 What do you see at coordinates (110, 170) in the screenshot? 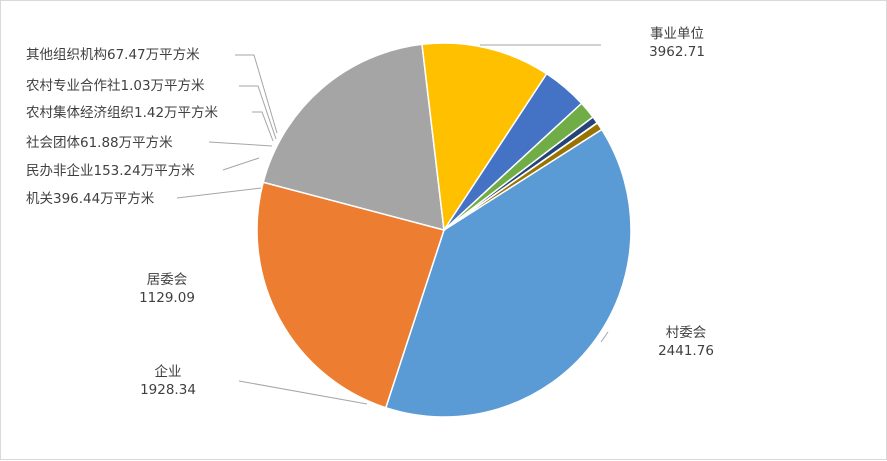
I see `slice-value-label-5: 民办非企业153.24万平方米` at bounding box center [110, 170].